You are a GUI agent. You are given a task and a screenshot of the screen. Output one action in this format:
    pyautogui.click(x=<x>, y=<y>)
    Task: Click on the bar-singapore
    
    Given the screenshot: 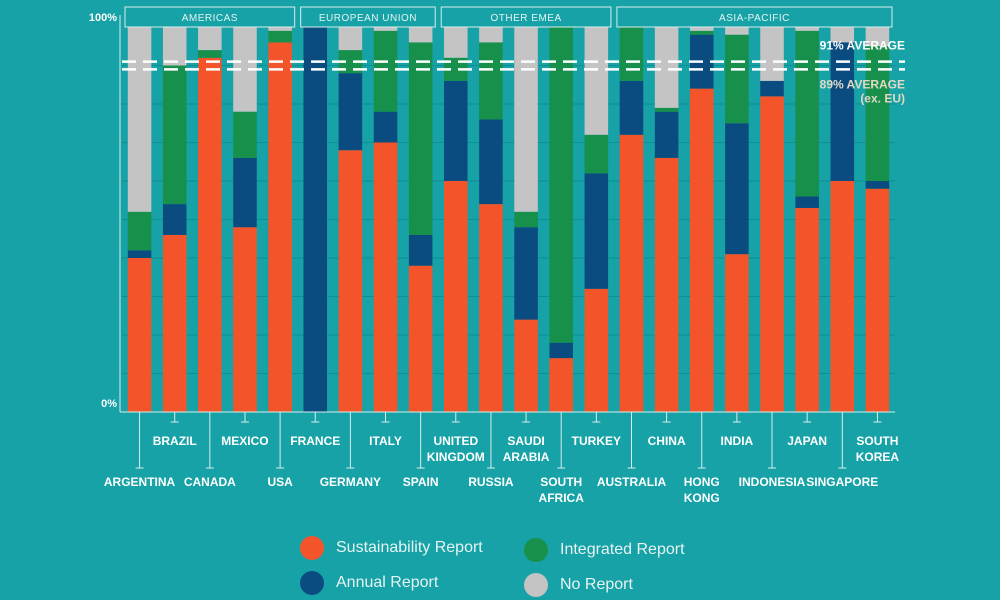 What is the action you would take?
    pyautogui.click(x=842, y=219)
    